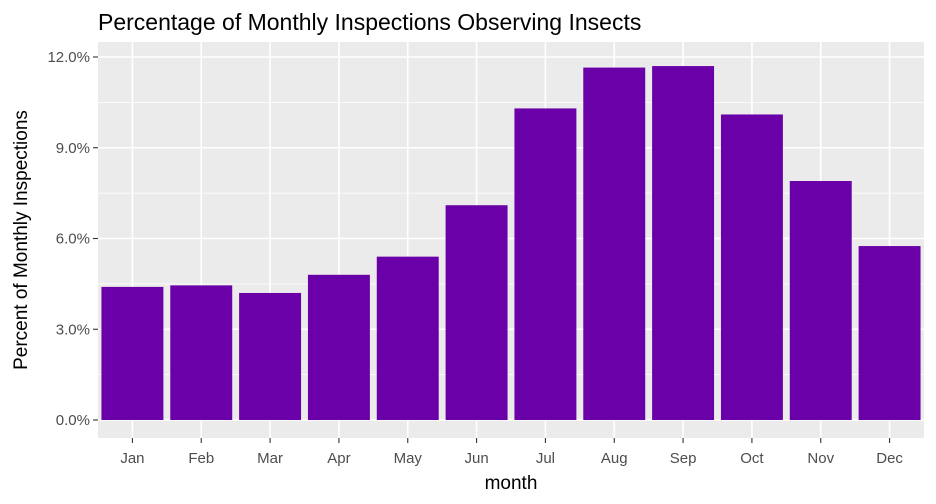 The width and height of the screenshot is (936, 504). What do you see at coordinates (683, 458) in the screenshot?
I see `x-tick-label: Sep` at bounding box center [683, 458].